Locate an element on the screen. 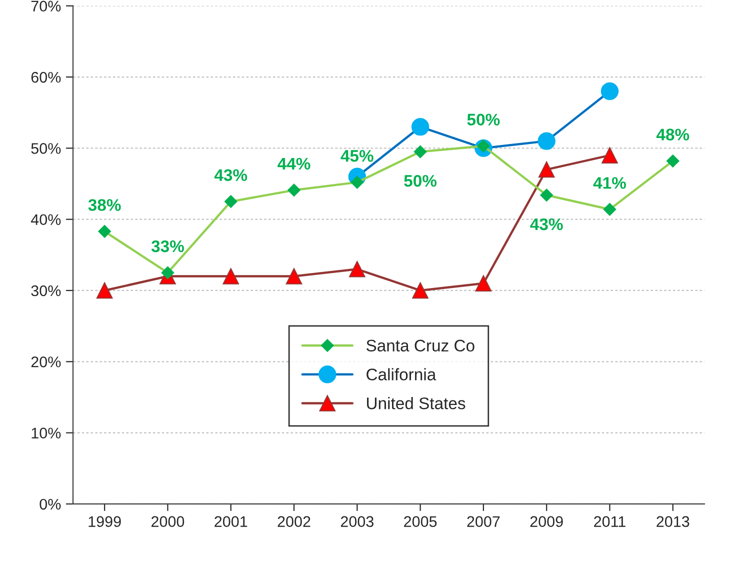 The width and height of the screenshot is (730, 586). y-tick-label: 70% is located at coordinates (46, 6).